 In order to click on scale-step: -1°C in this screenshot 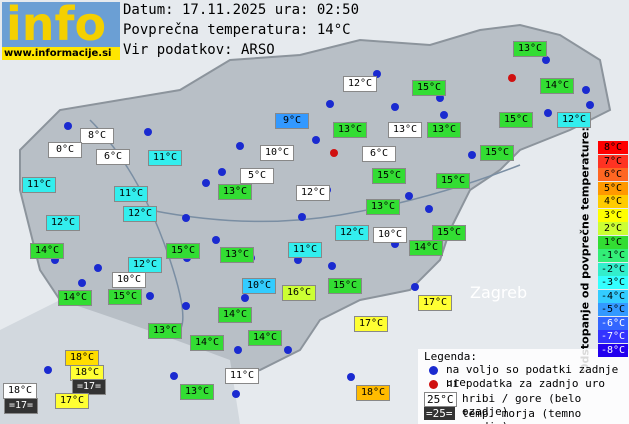, I will do `click(613, 255)`.